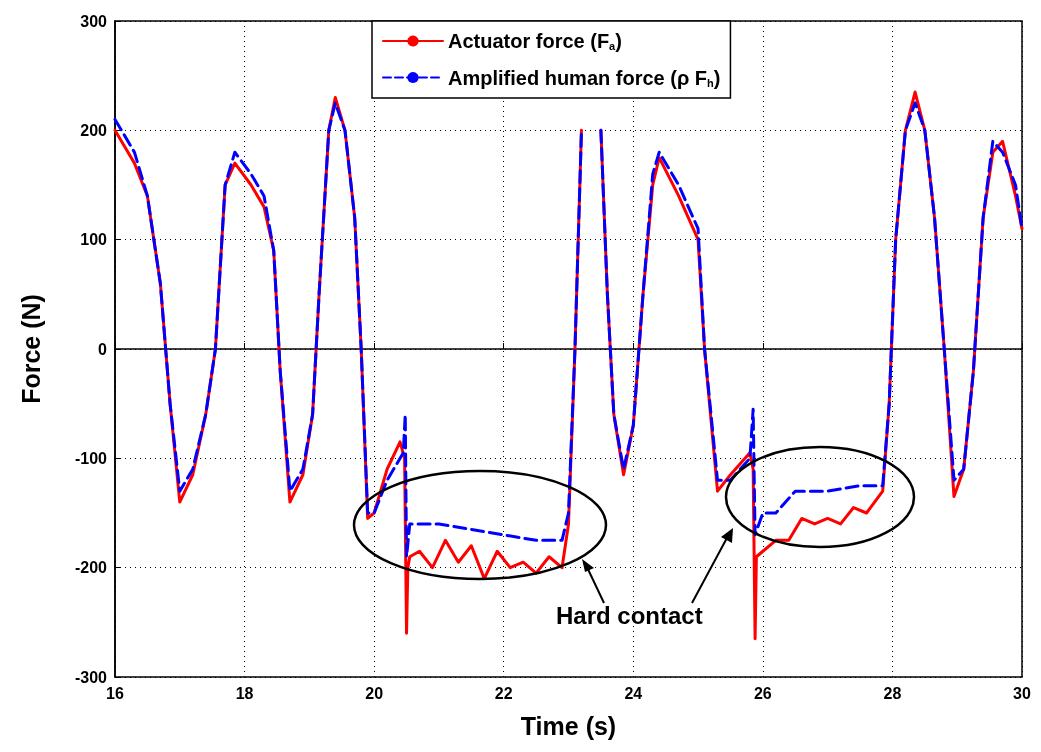 Image resolution: width=1041 pixels, height=752 pixels. What do you see at coordinates (503, 693) in the screenshot?
I see `x-tick-label: 22` at bounding box center [503, 693].